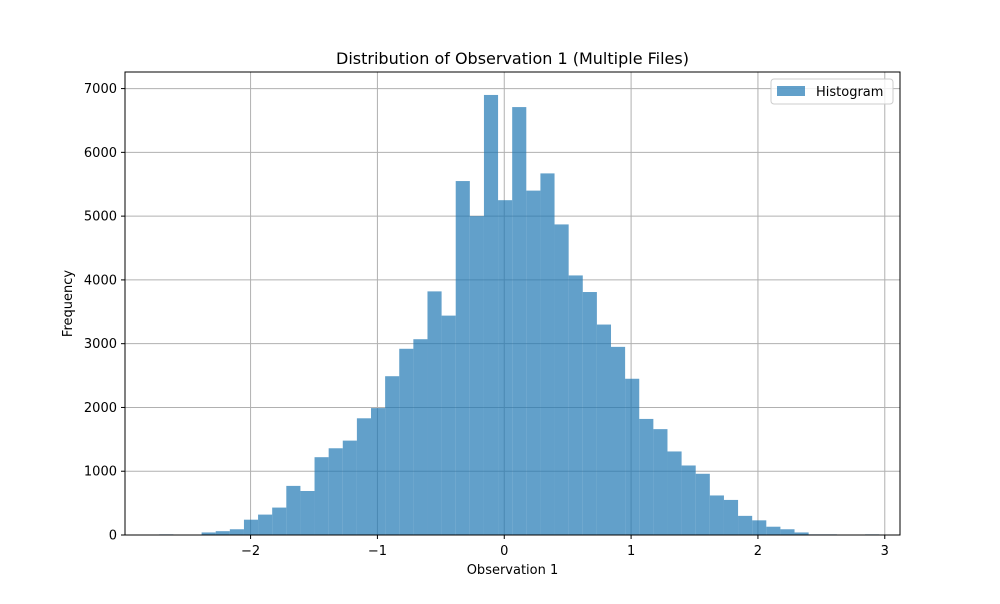 The width and height of the screenshot is (1000, 604). Describe the element at coordinates (791, 91) in the screenshot. I see `legend-swatch` at that location.